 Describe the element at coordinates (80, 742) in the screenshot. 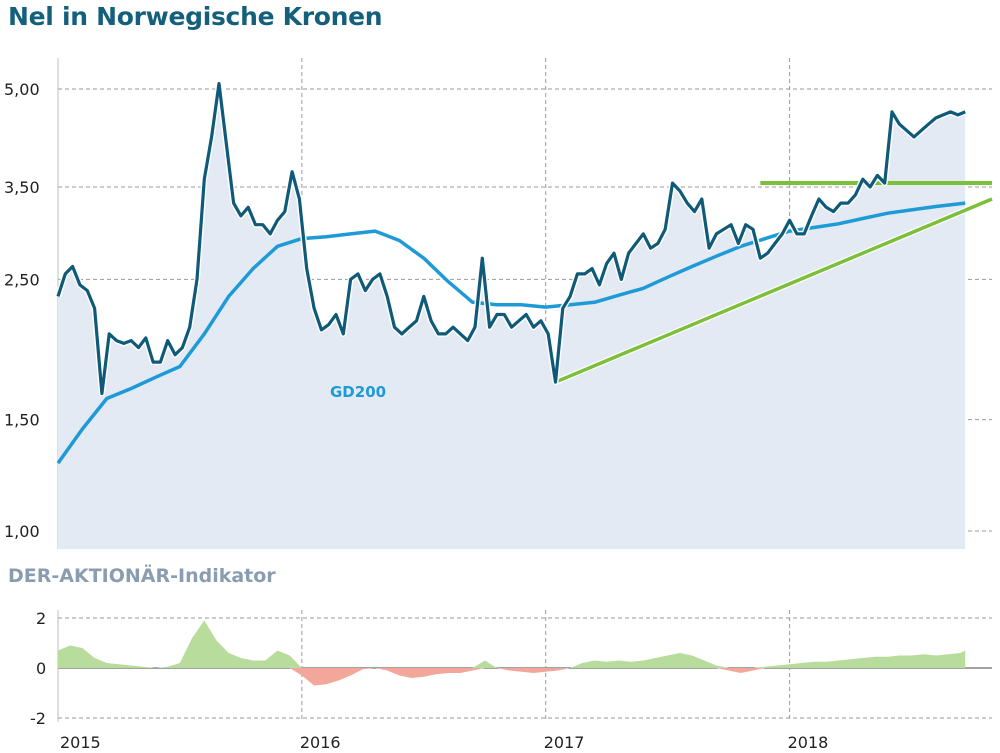

I see `x-tick-label: 2015` at that location.